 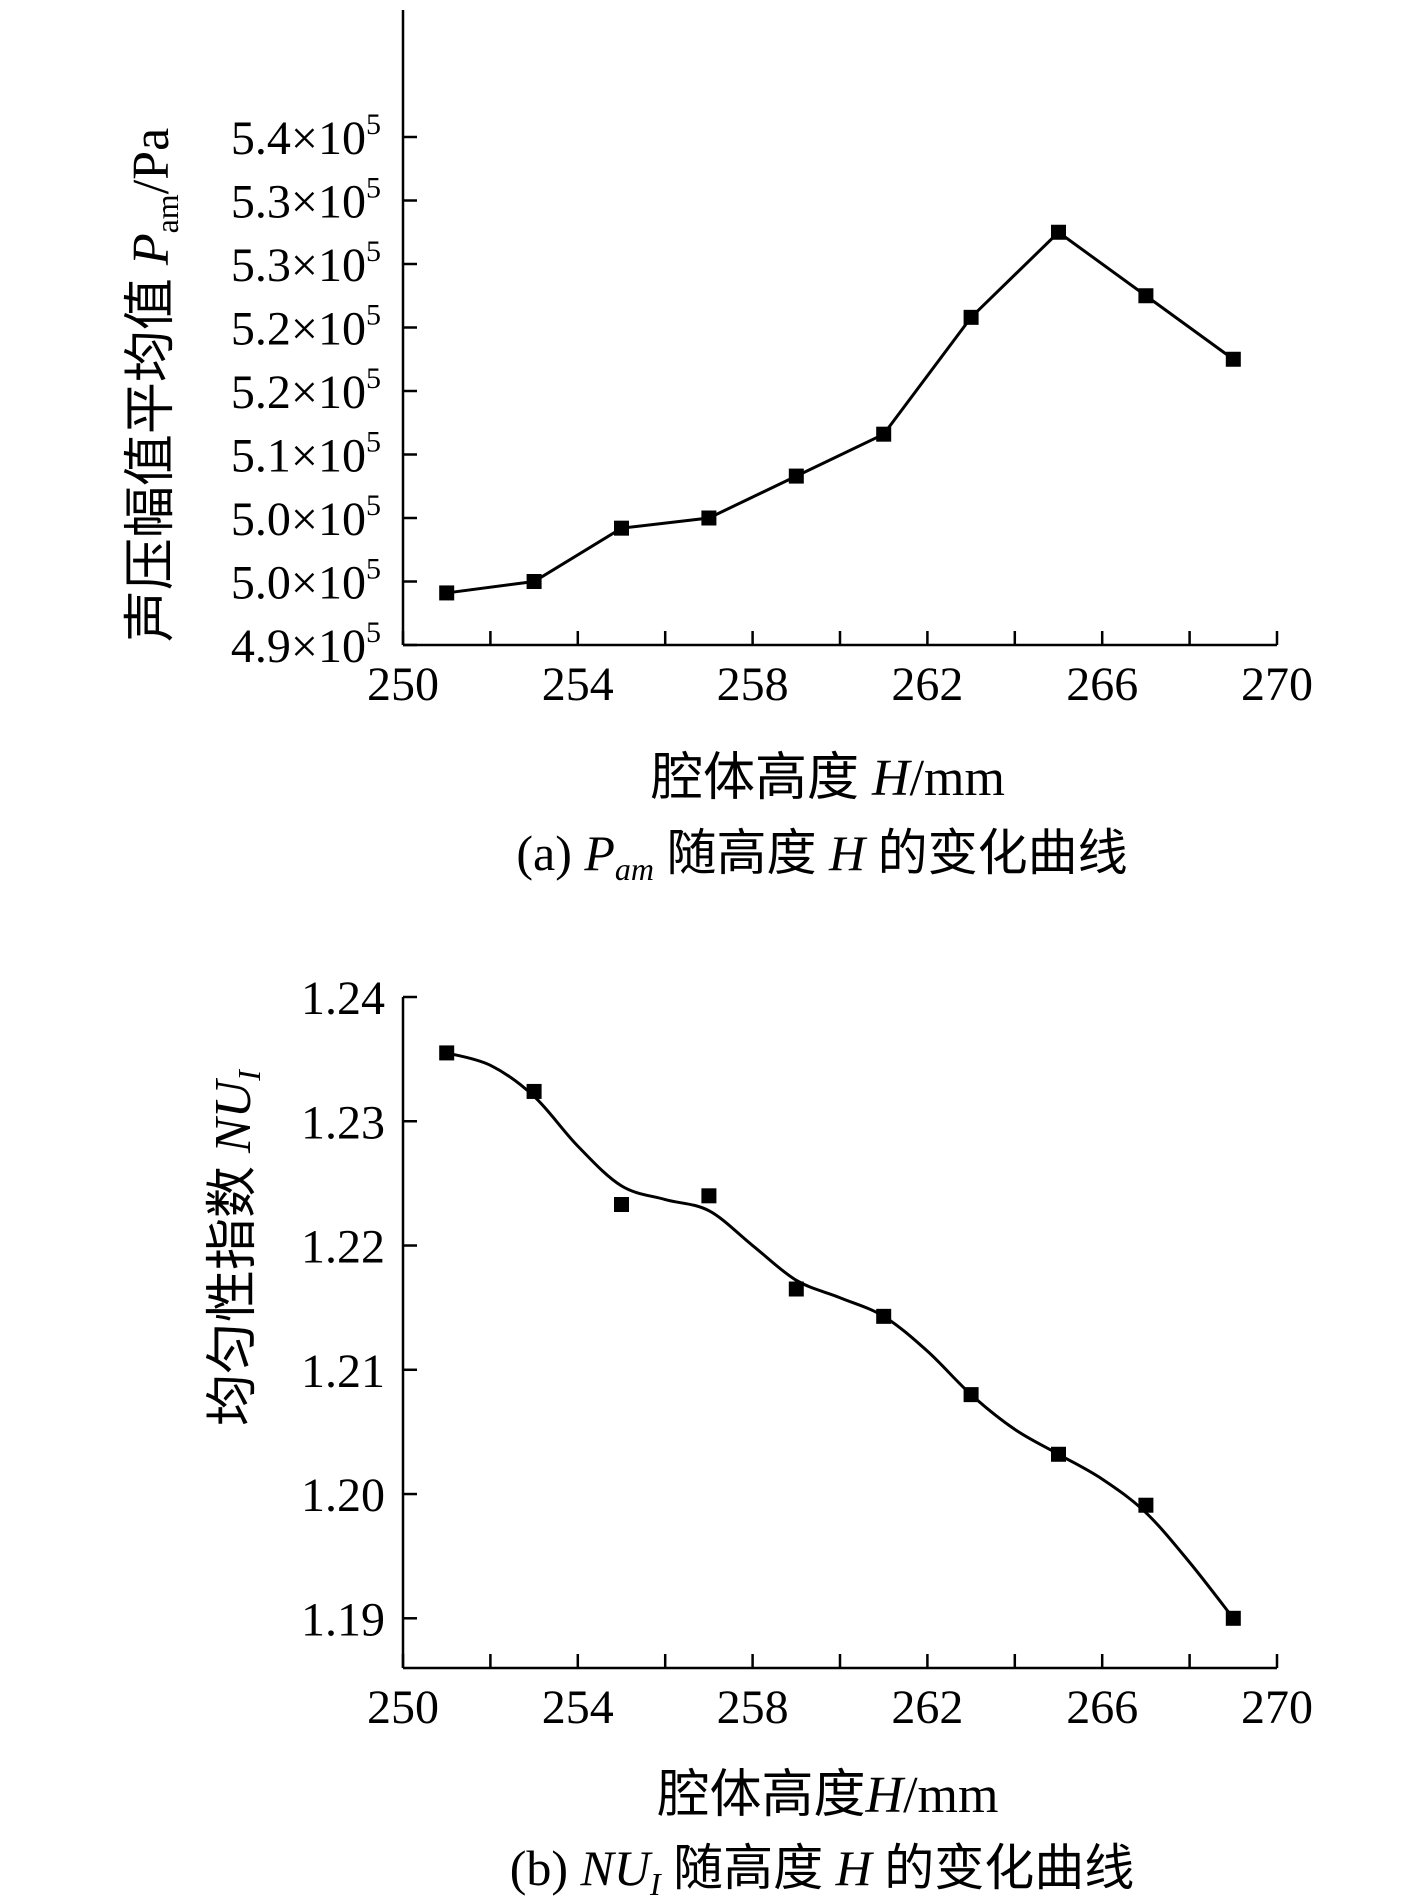 I want to click on chart-b-x-tick-label: 258, so click(x=753, y=1707).